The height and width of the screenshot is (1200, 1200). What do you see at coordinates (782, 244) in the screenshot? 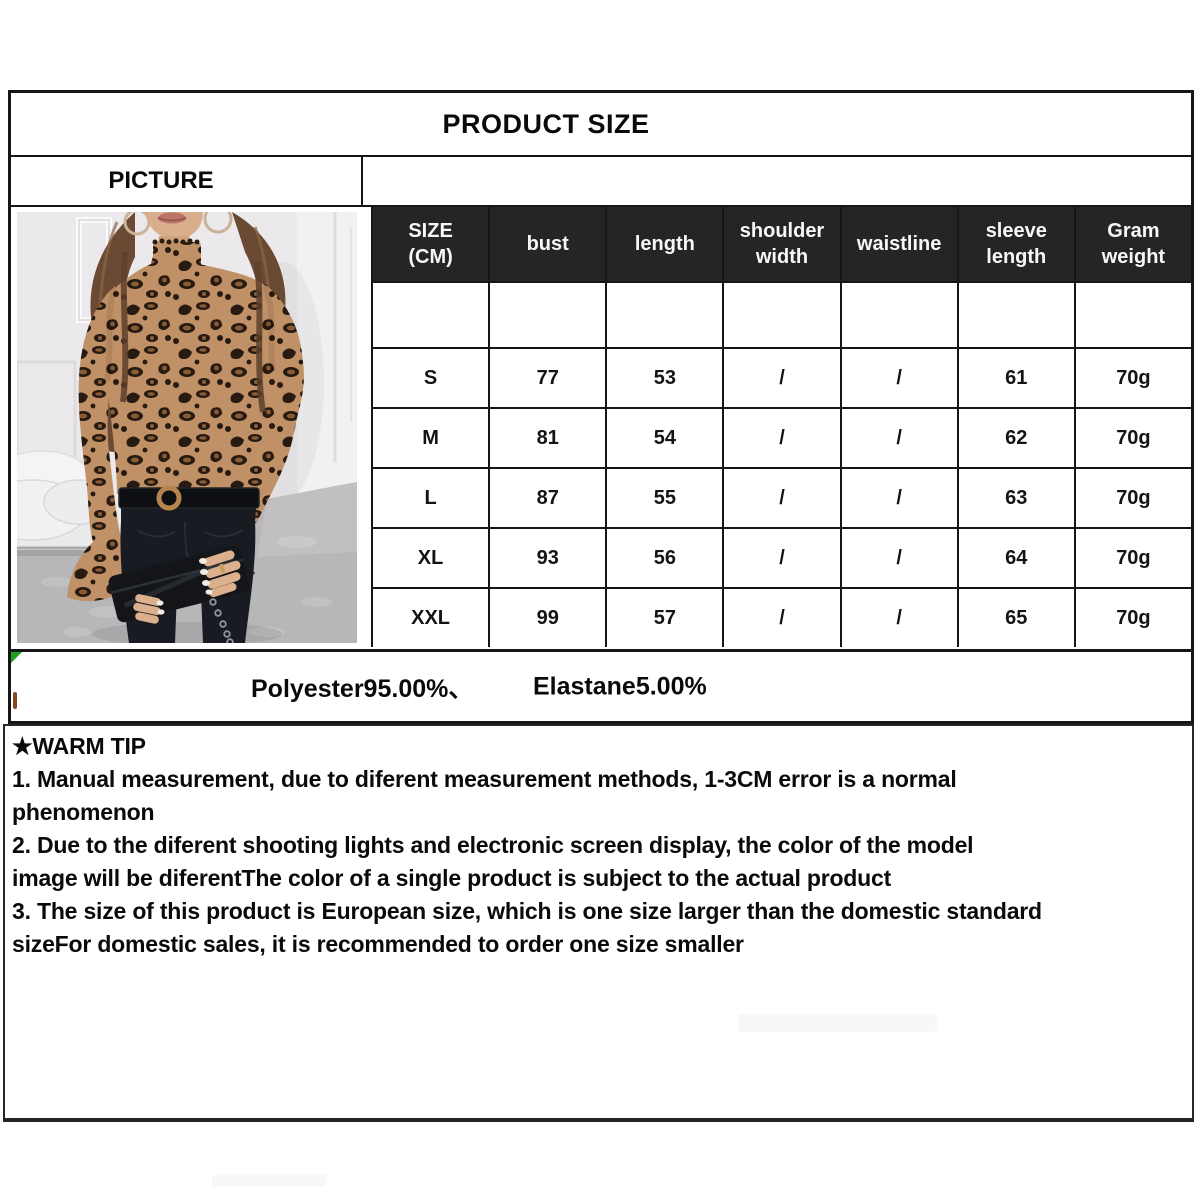
I see `col-header-shoulder-width: shoulder width` at bounding box center [782, 244].